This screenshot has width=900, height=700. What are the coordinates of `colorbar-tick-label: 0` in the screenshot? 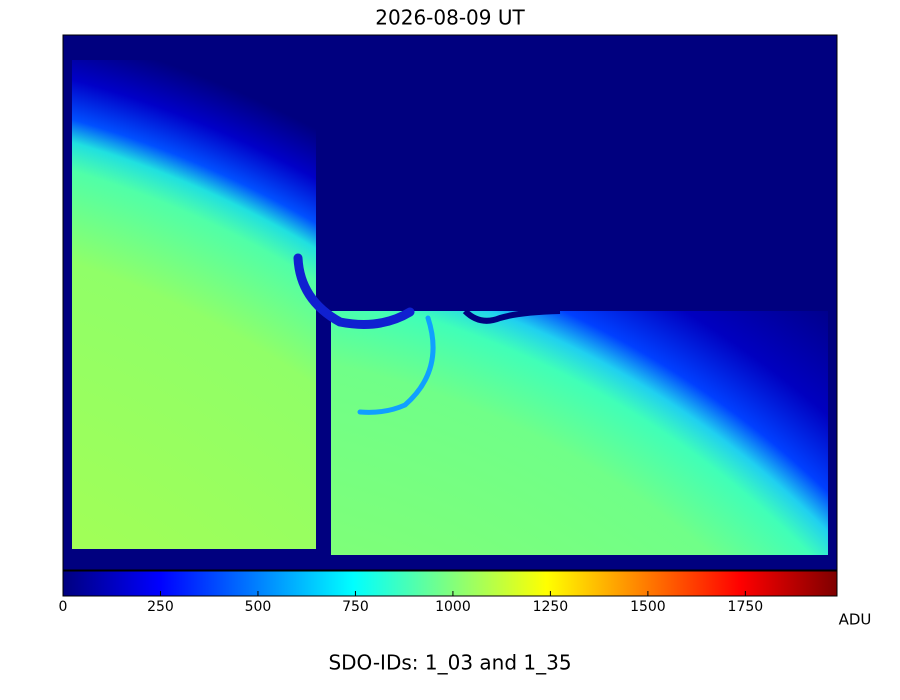 It's located at (63, 607).